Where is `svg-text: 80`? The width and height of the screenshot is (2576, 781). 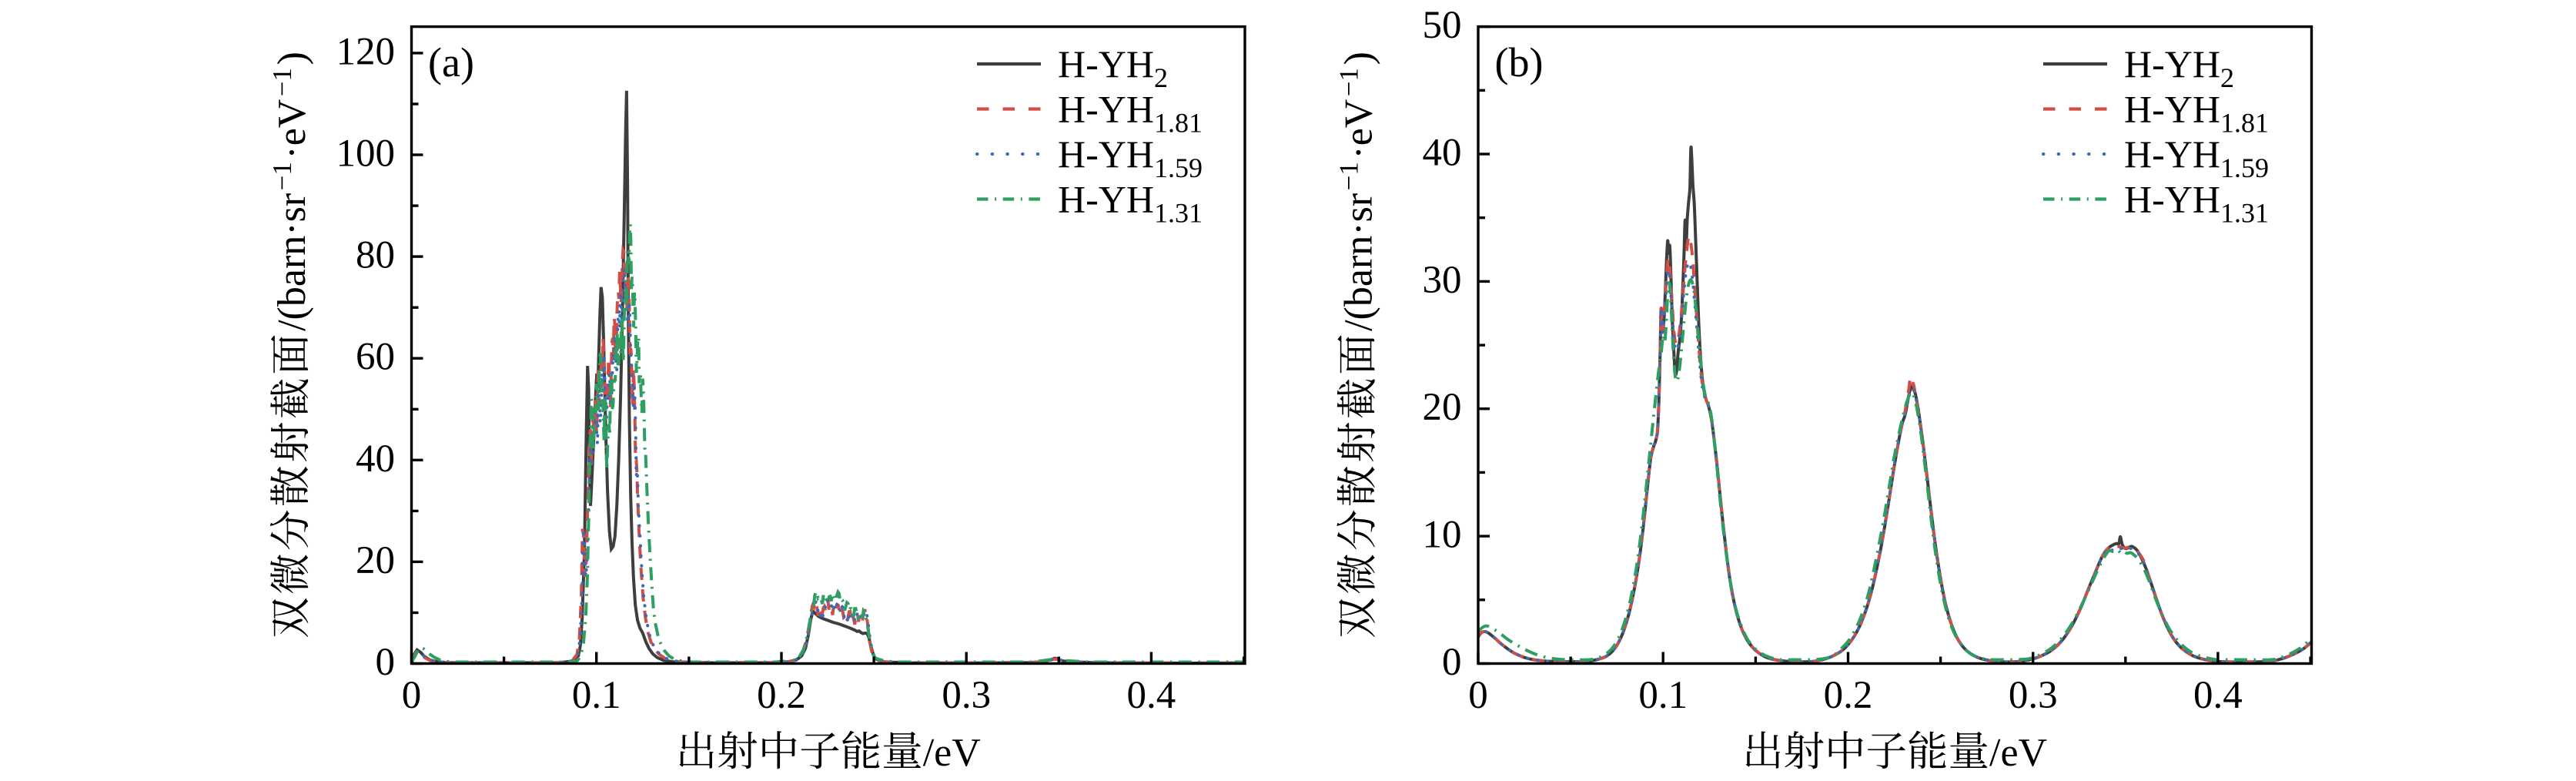 svg-text: 80 is located at coordinates (376, 256).